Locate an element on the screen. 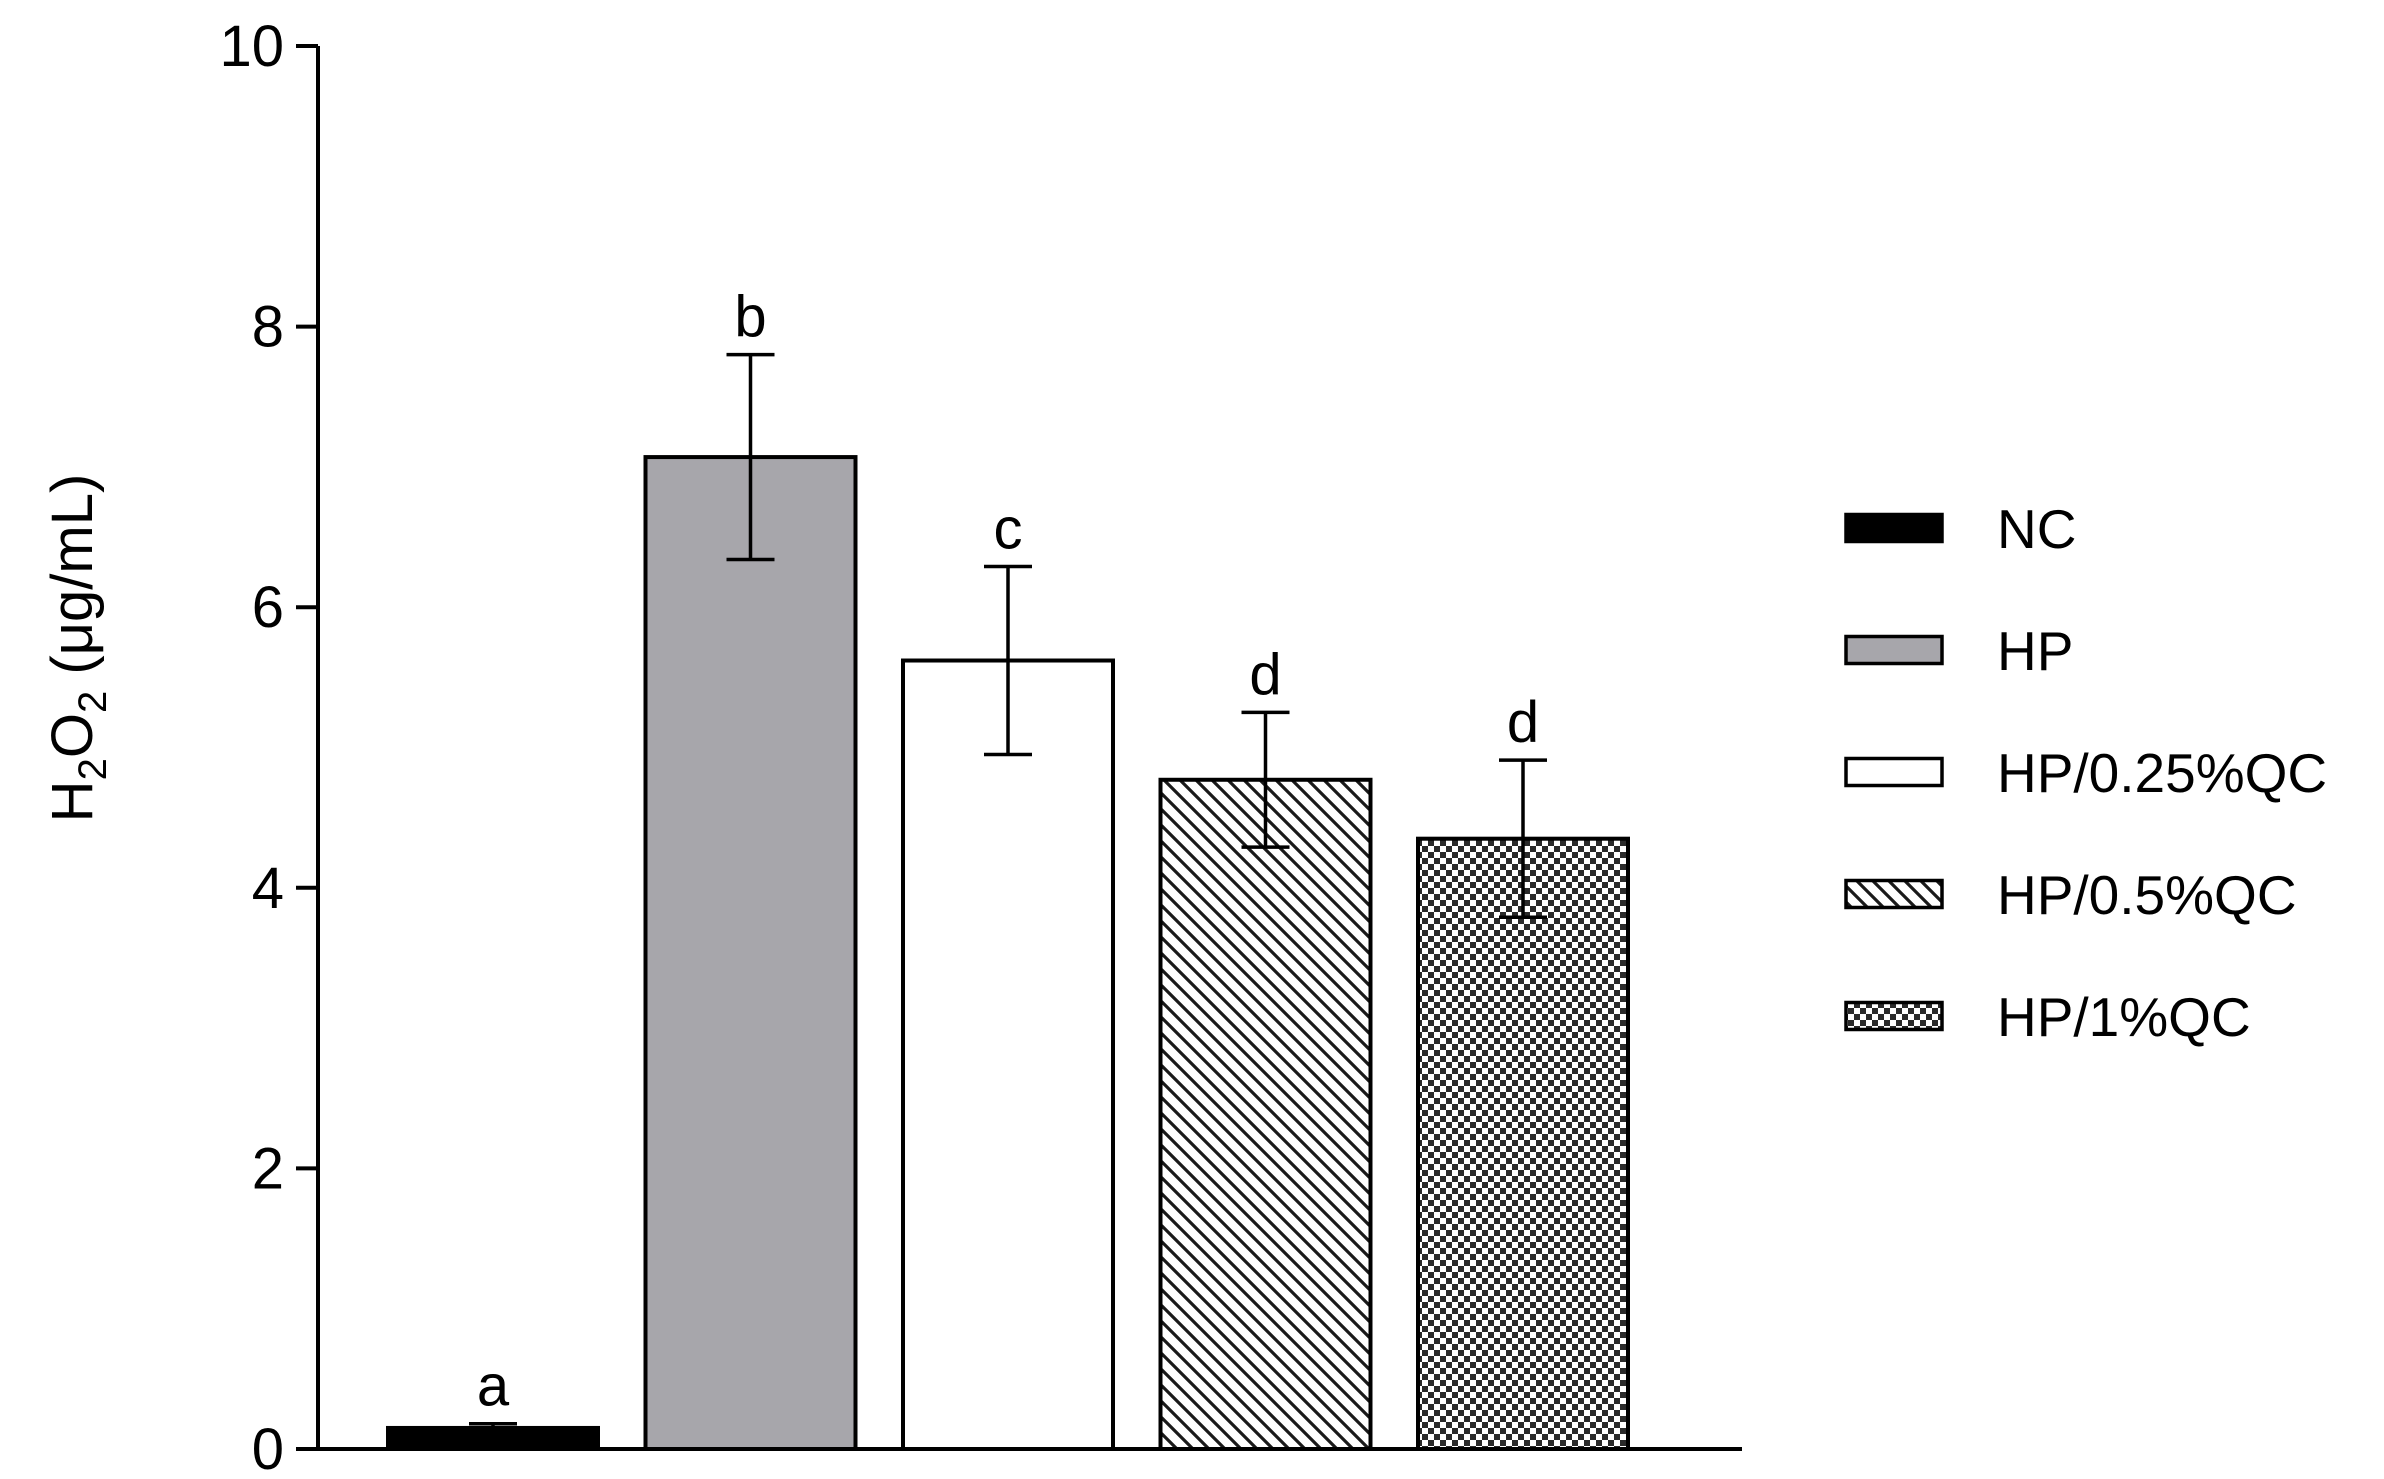  legend-label: HP/0.25%QC is located at coordinates (2162, 773).